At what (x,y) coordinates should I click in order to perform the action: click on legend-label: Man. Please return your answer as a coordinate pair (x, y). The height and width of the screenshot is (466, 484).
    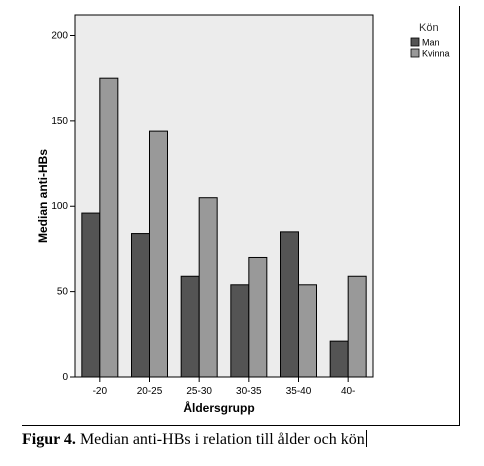
    Looking at the image, I should click on (431, 43).